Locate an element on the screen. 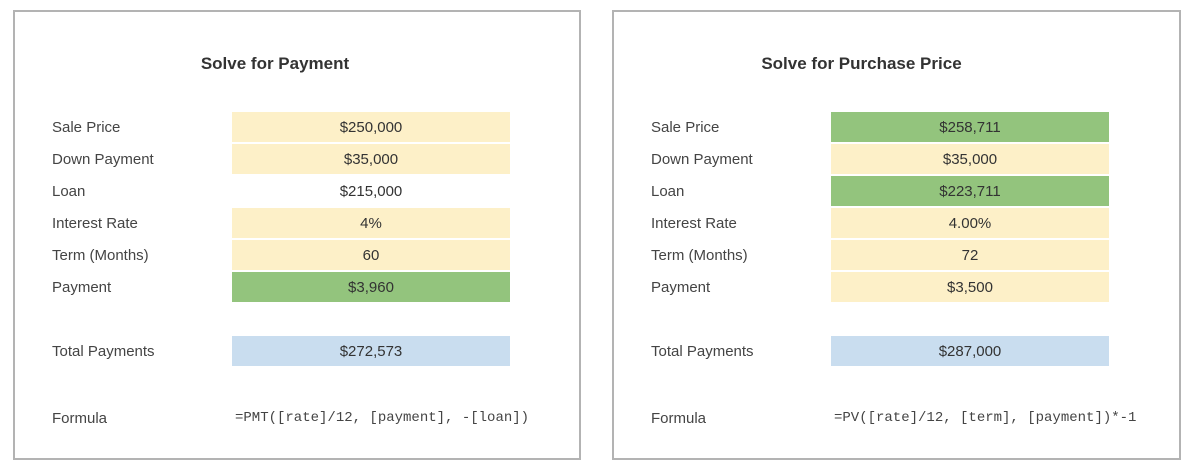 This screenshot has height=475, width=1194. term-cell: 72 is located at coordinates (970, 255).